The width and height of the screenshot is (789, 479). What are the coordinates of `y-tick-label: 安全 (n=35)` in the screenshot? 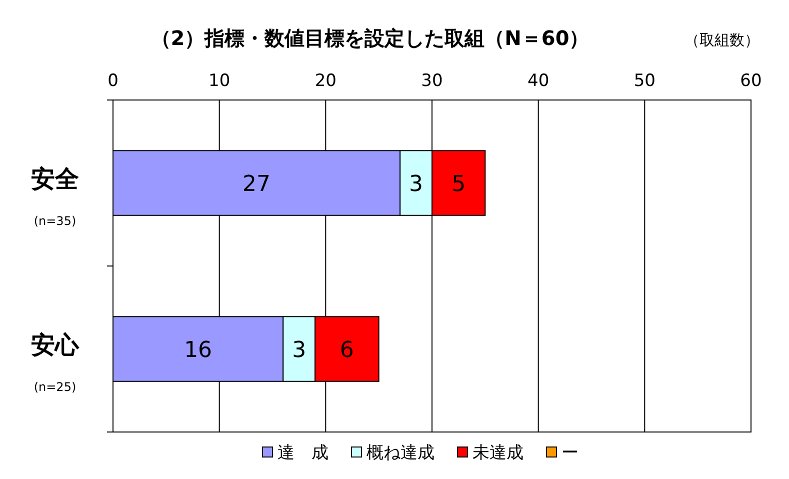 It's located at (55, 196).